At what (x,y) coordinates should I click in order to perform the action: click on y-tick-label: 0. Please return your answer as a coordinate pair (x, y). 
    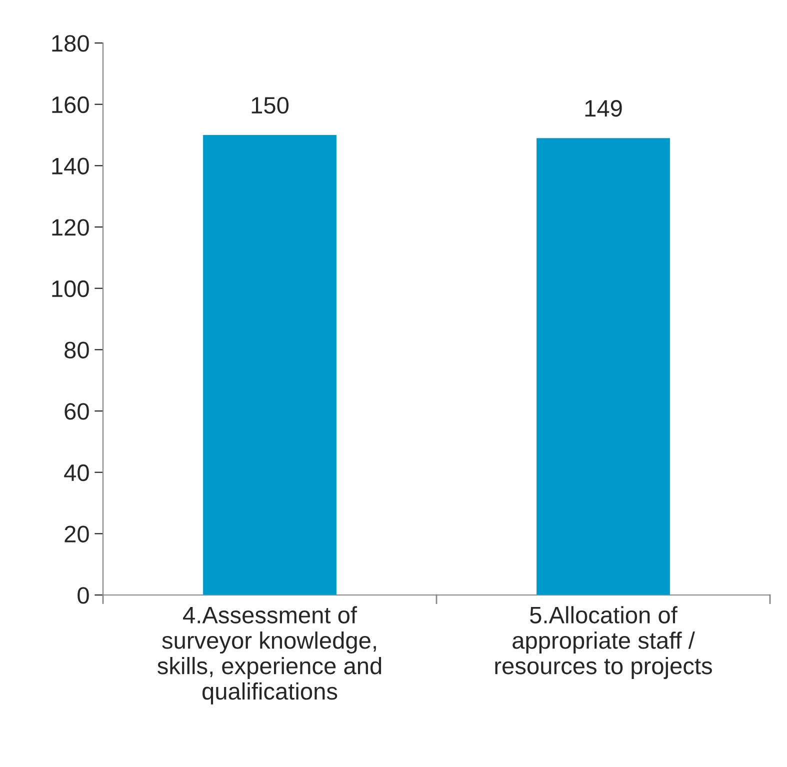
    Looking at the image, I should click on (83, 595).